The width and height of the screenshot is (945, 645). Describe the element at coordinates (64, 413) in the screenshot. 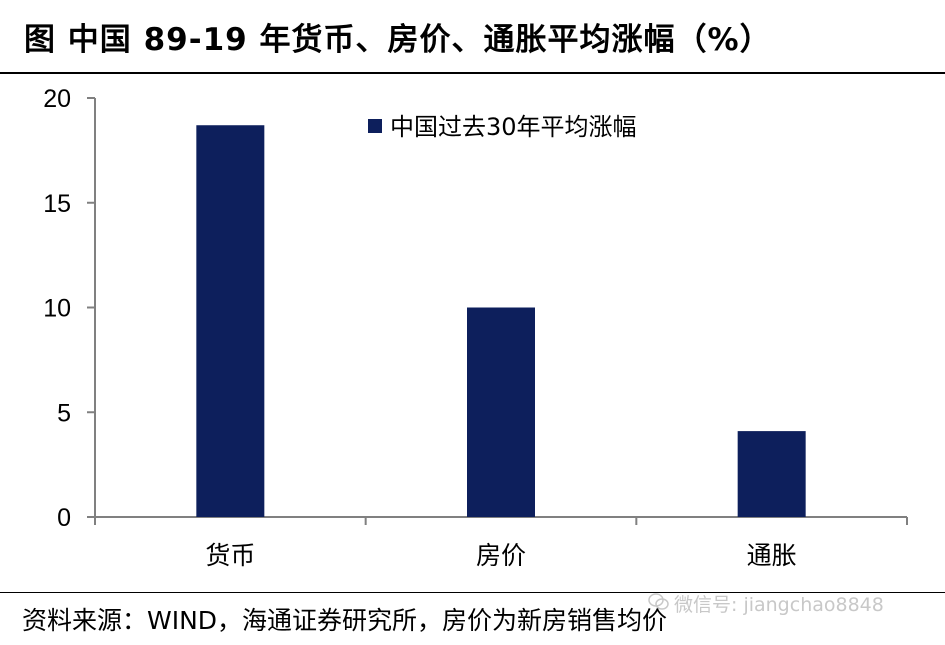

I see `y-tick-label: 5` at that location.